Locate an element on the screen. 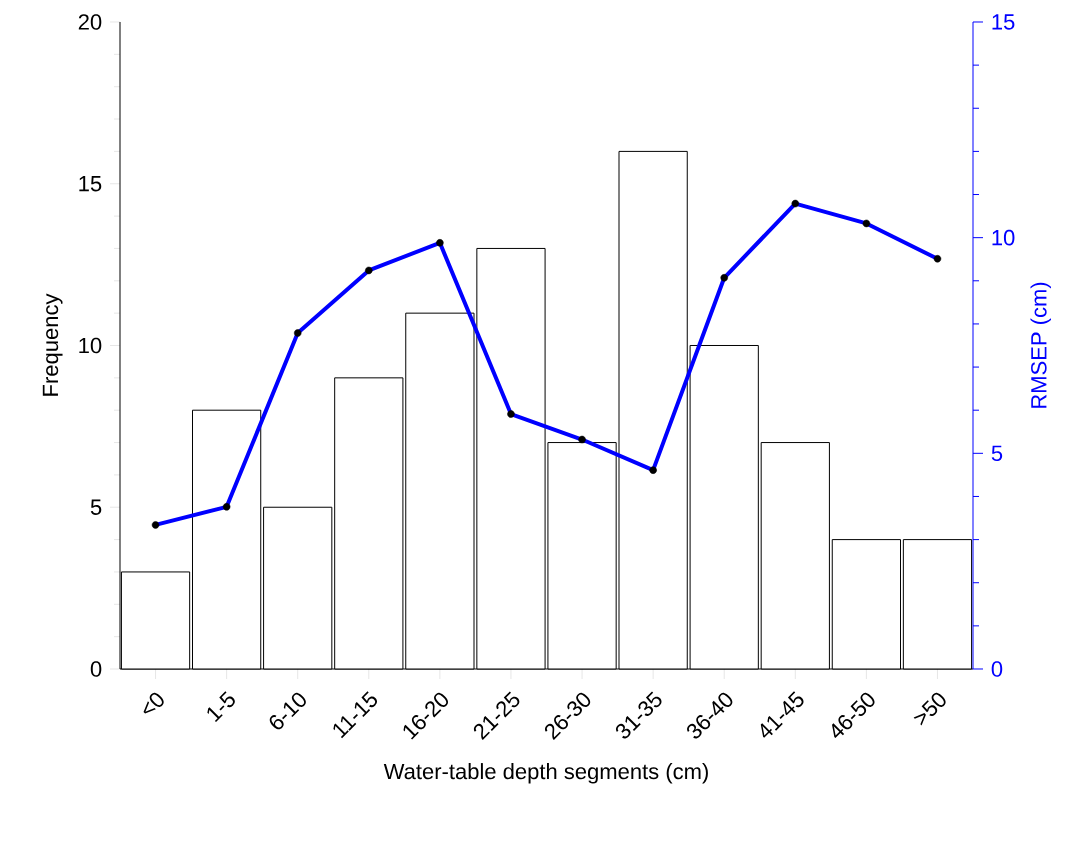 The height and width of the screenshot is (841, 1091). y-tick-label: 0 is located at coordinates (96, 669).